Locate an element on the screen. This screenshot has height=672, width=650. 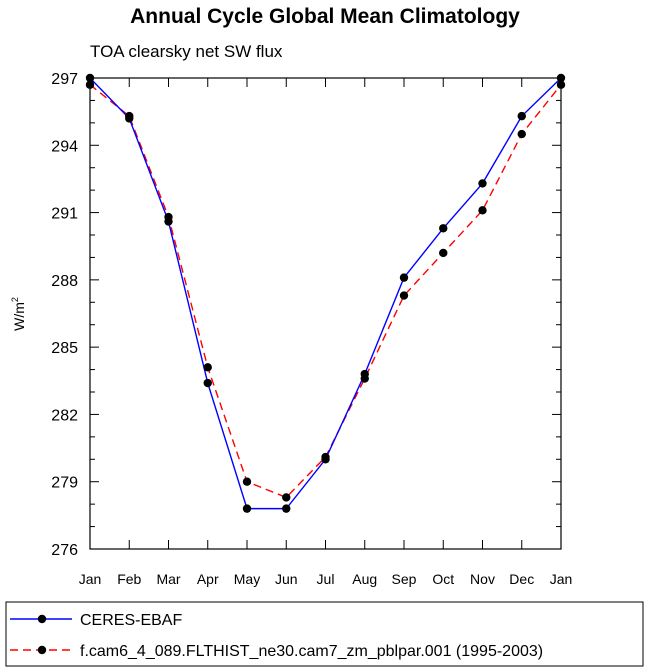
y-tick-label: 294 is located at coordinates (64, 146).